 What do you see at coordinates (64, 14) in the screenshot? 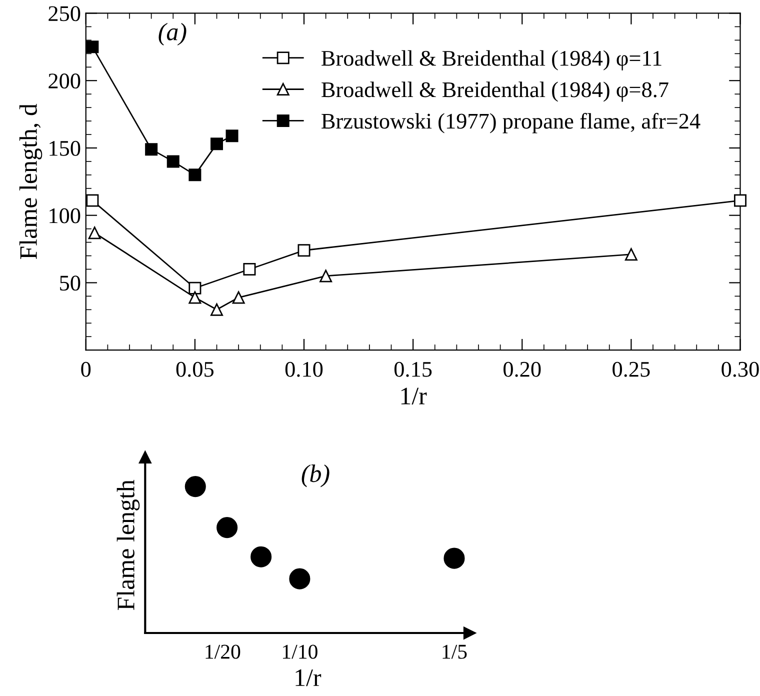
I see `y-tick-label: 250` at bounding box center [64, 14].